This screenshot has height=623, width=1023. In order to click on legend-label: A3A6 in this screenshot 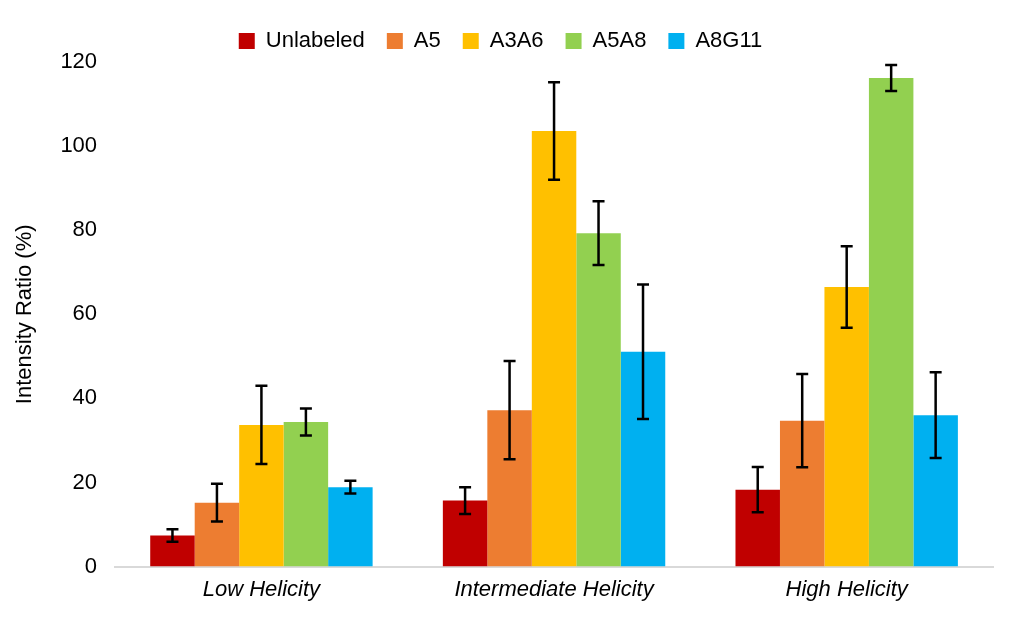, I will do `click(516, 40)`.